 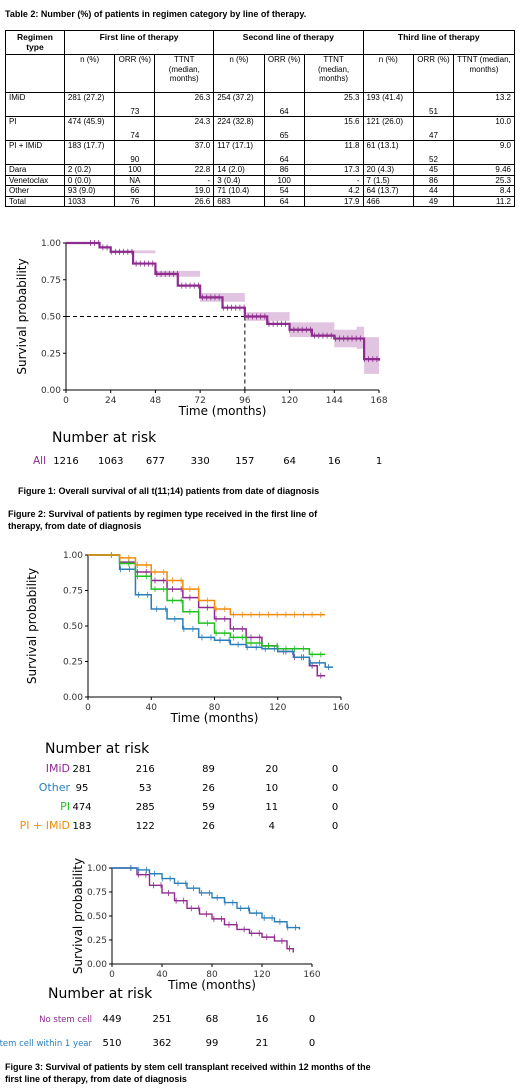 What do you see at coordinates (51, 281) in the screenshot?
I see `y-tick-label: 0.75` at bounding box center [51, 281].